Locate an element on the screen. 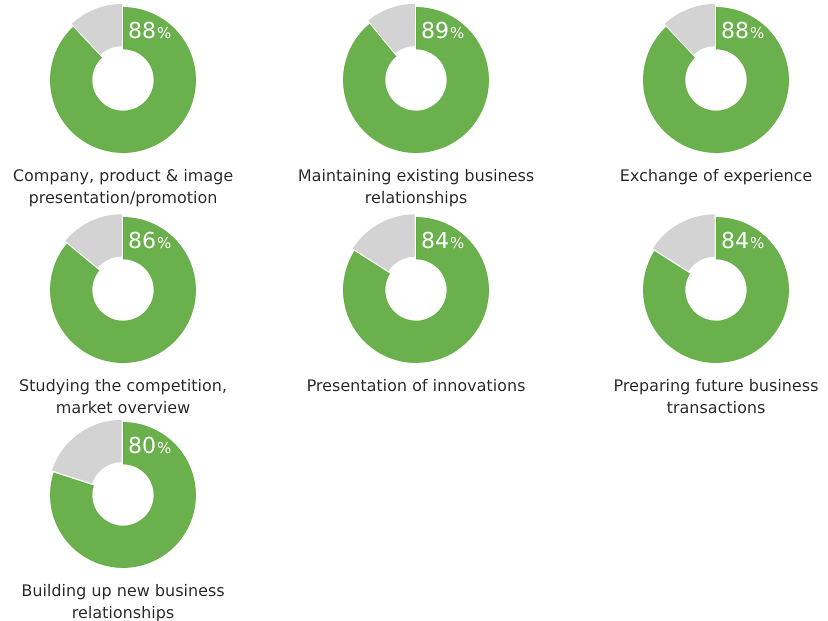  text: Exchange of experience is located at coordinates (716, 176).